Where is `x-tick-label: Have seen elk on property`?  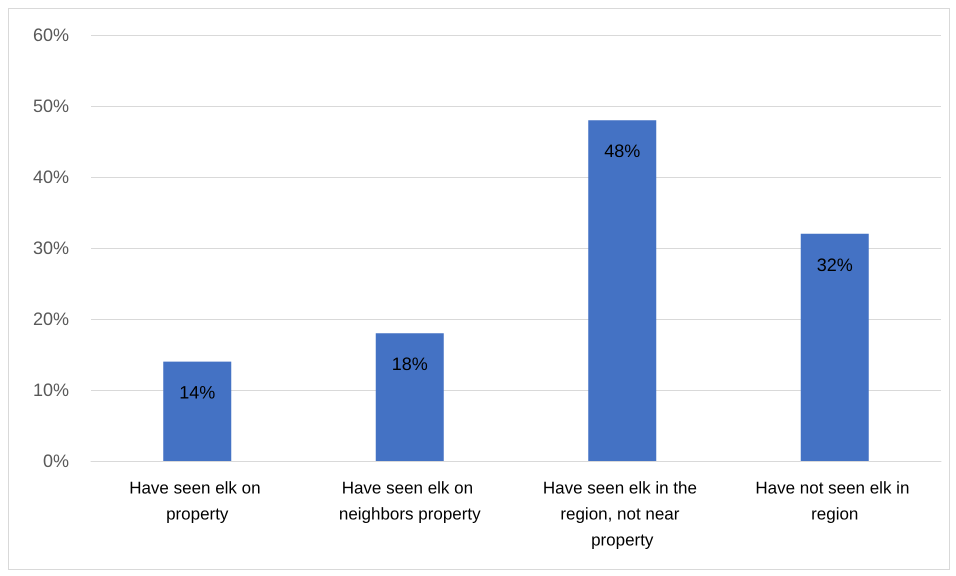 x-tick-label: Have seen elk on property is located at coordinates (197, 501).